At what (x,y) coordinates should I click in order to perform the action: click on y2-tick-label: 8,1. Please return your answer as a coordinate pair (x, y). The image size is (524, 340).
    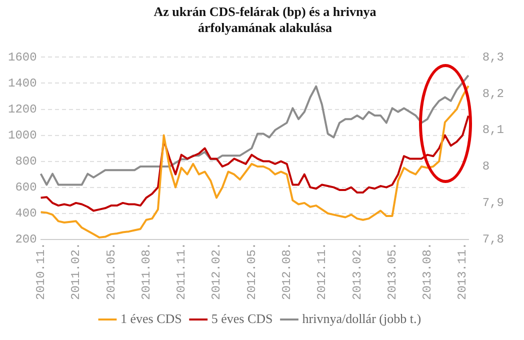
    Looking at the image, I should click on (493, 130).